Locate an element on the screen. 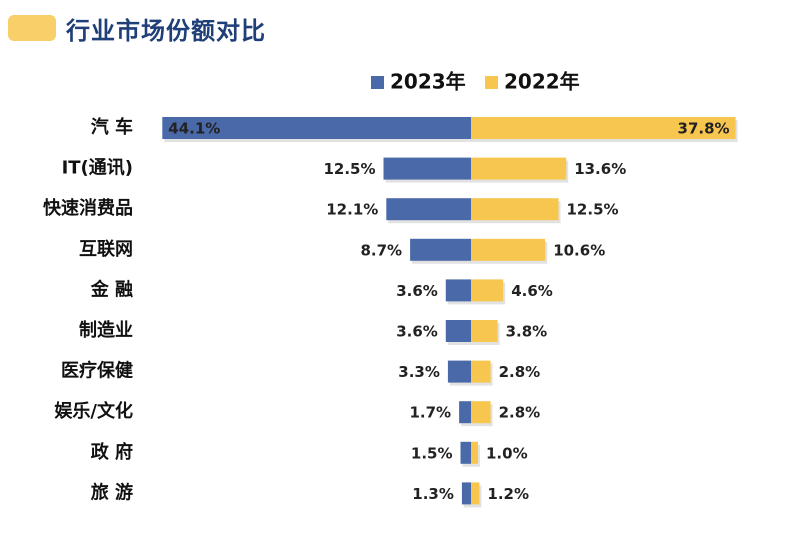 This screenshot has width=800, height=543. header-accent-pill is located at coordinates (32, 28).